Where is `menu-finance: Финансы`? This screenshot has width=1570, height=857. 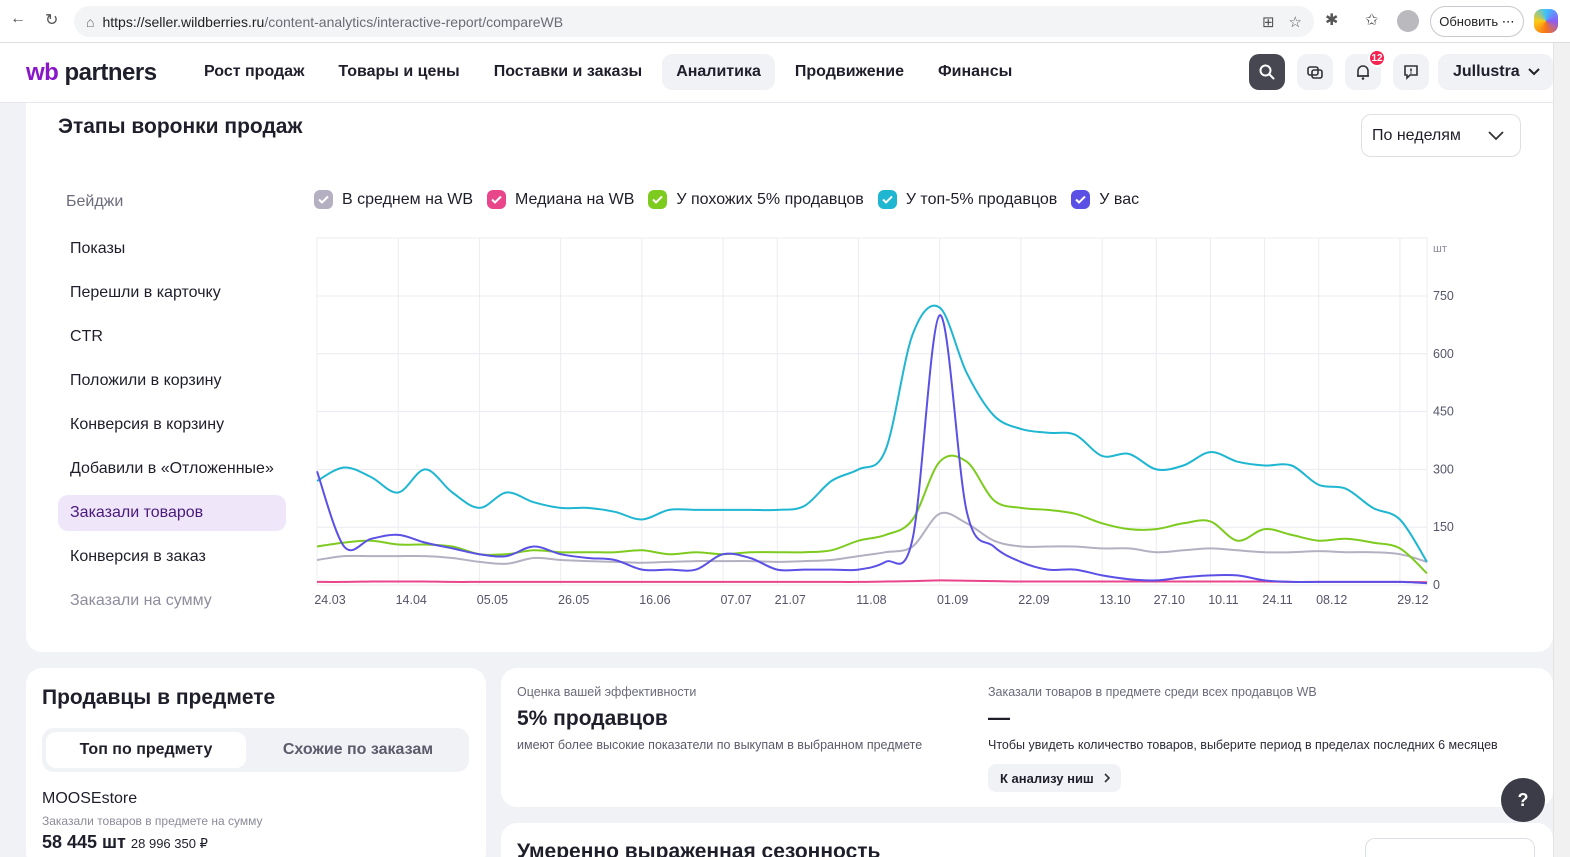
menu-finance: Финансы is located at coordinates (975, 71).